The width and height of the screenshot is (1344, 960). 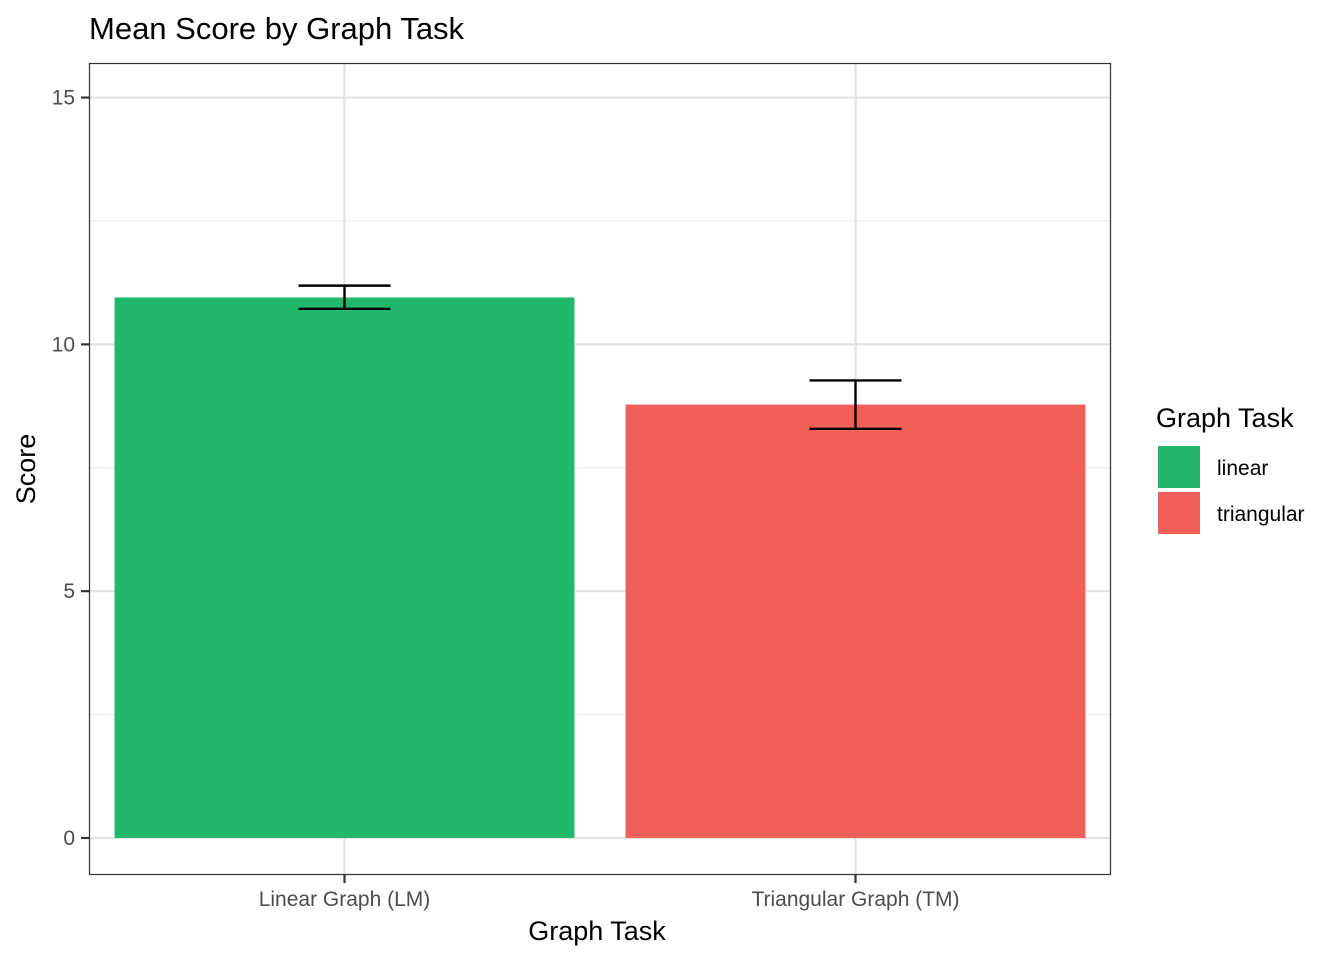 I want to click on y-axis-title: Score, so click(x=26, y=469).